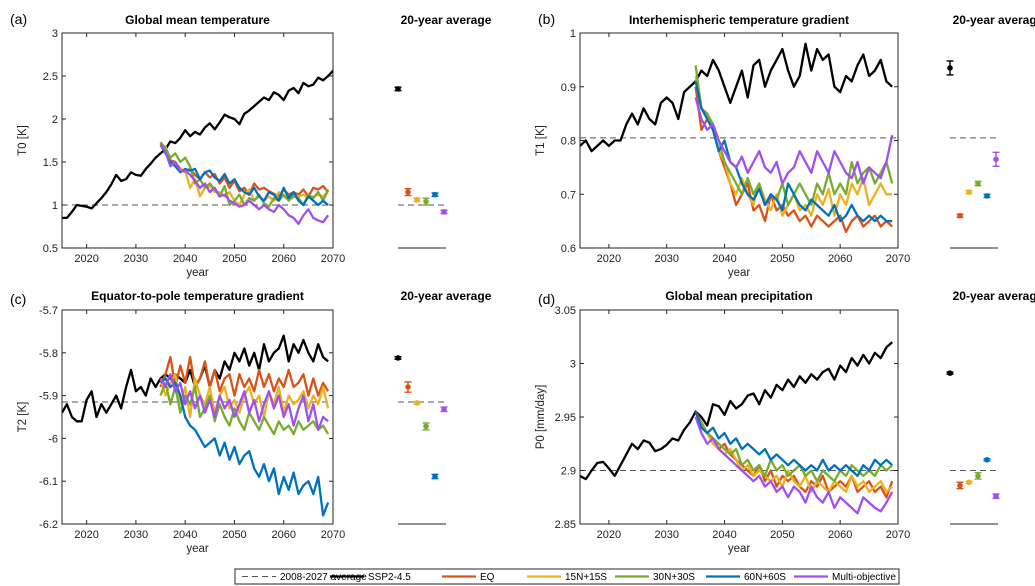 Image resolution: width=1035 pixels, height=586 pixels. What do you see at coordinates (541, 140) in the screenshot?
I see `y-axis-label: T1 [K]` at bounding box center [541, 140].